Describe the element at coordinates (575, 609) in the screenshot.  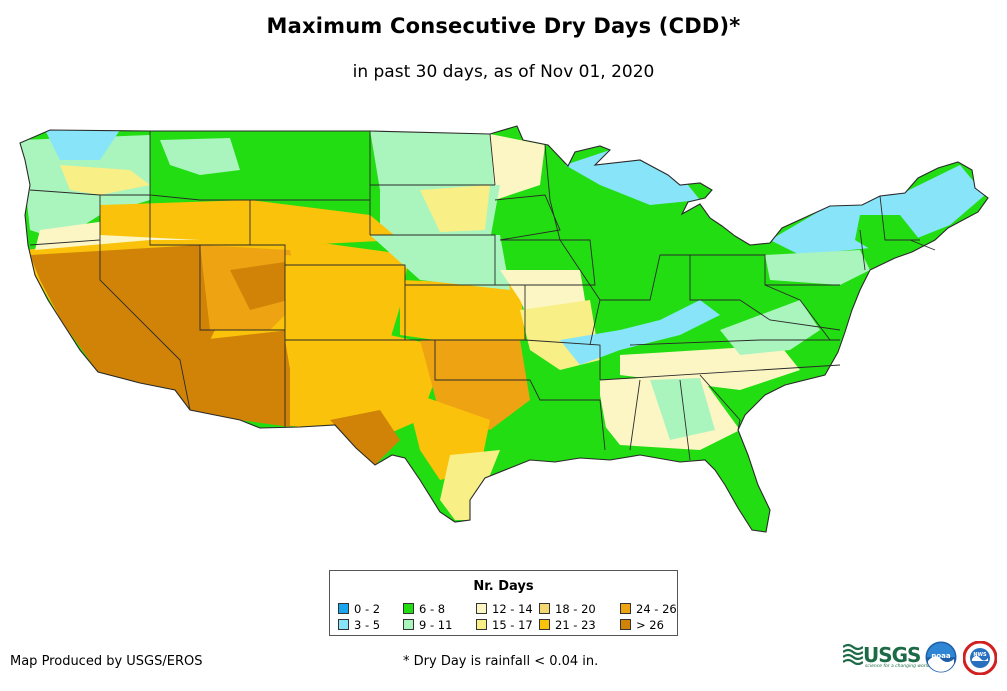
I see `legend-label: 18 - 20` at that location.